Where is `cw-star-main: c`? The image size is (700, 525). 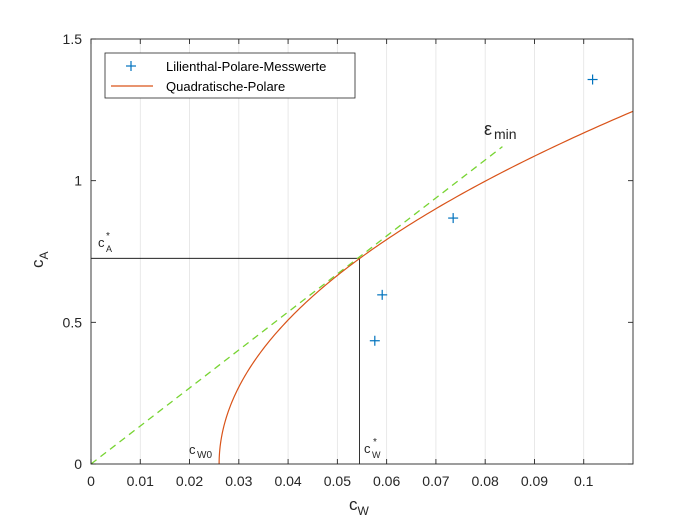 cw-star-main: c is located at coordinates (367, 448).